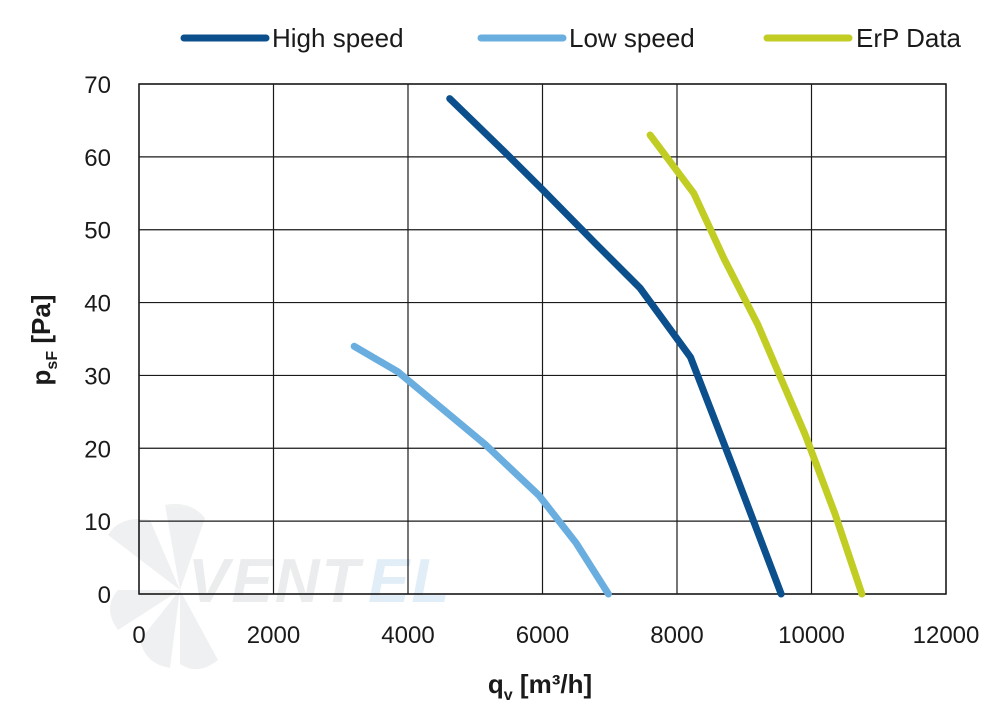  I want to click on y-tick-label: 50, so click(97, 231).